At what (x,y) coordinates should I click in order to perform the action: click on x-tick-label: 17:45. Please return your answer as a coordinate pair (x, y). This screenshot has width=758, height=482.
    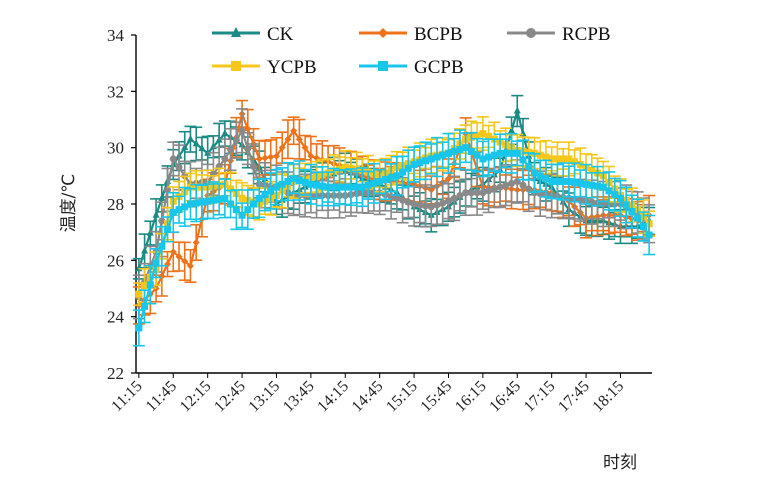
    Looking at the image, I should click on (574, 397).